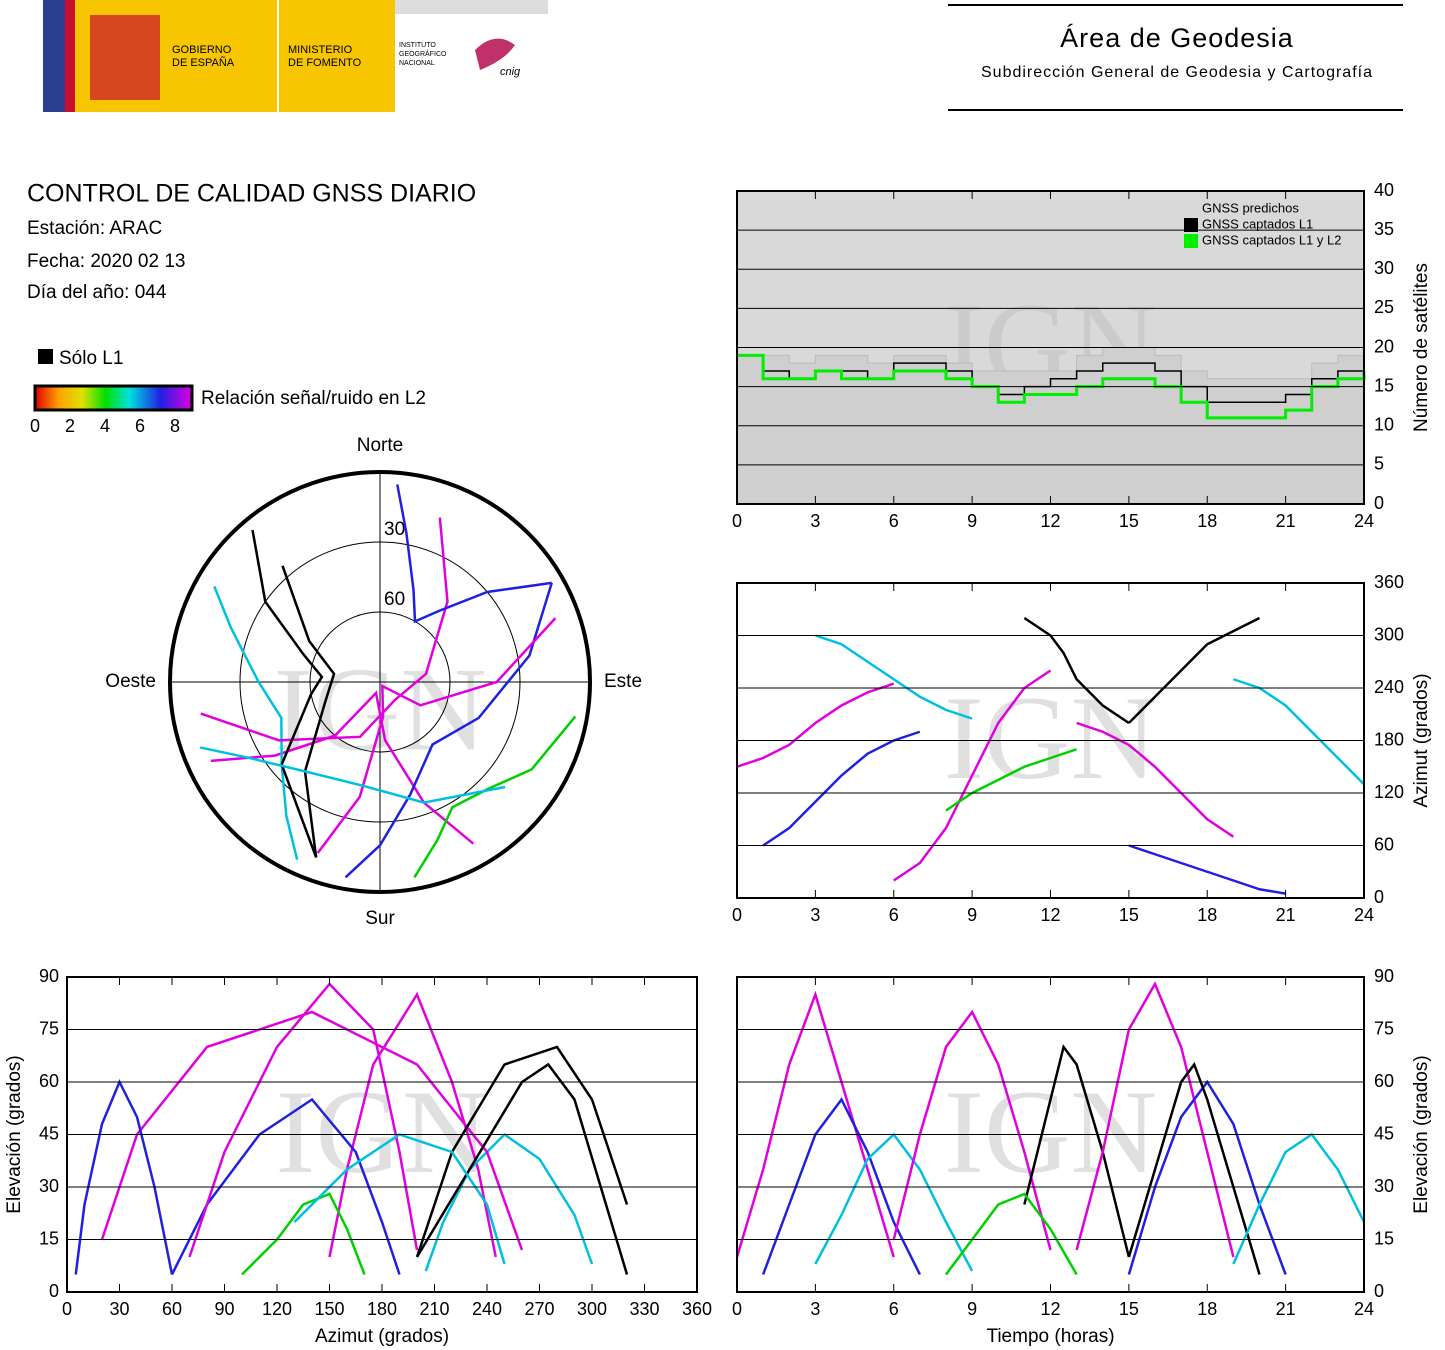  What do you see at coordinates (1257, 223) in the screenshot?
I see `legend-label: GNSS captados L1` at bounding box center [1257, 223].